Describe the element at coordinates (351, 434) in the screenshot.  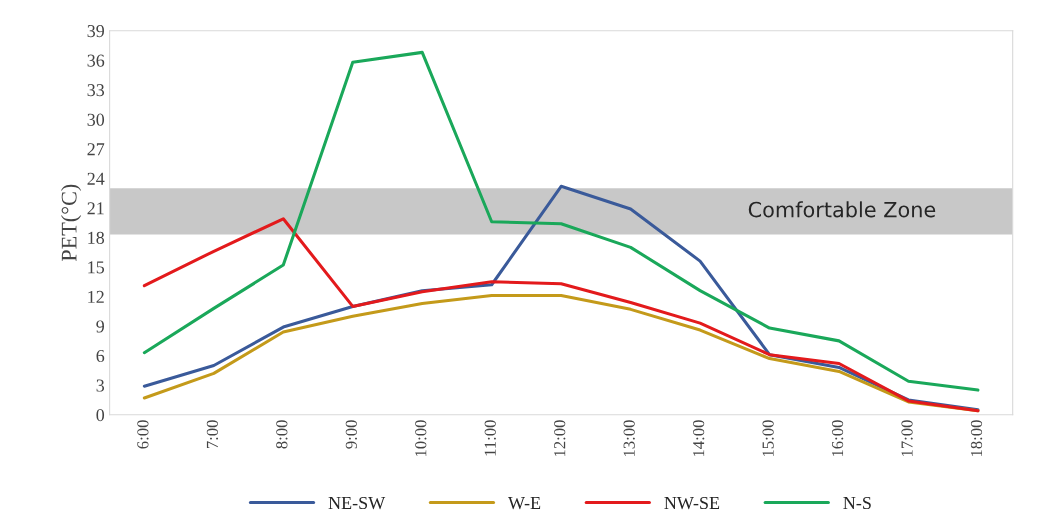
I see `x-tick-label: 9:00` at that location.